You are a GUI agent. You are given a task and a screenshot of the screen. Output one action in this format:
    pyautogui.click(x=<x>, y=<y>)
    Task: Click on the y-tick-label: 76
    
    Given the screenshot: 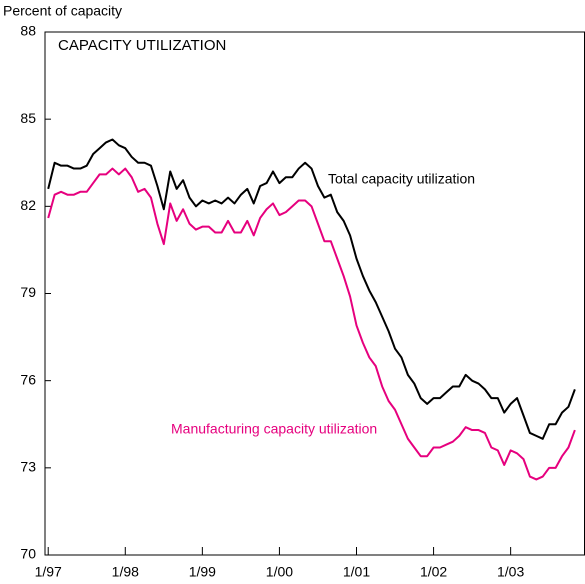 What is the action you would take?
    pyautogui.click(x=28, y=379)
    